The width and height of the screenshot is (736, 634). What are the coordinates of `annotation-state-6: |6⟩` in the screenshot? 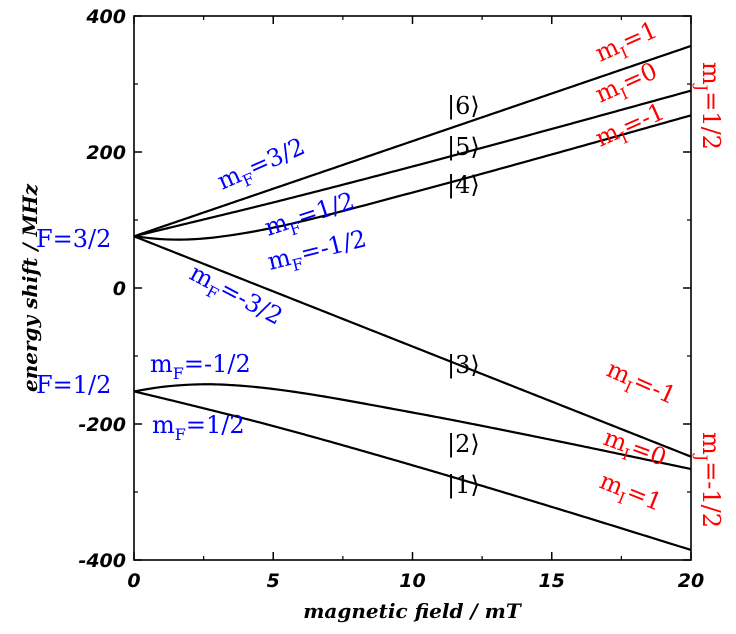 It's located at (463, 106).